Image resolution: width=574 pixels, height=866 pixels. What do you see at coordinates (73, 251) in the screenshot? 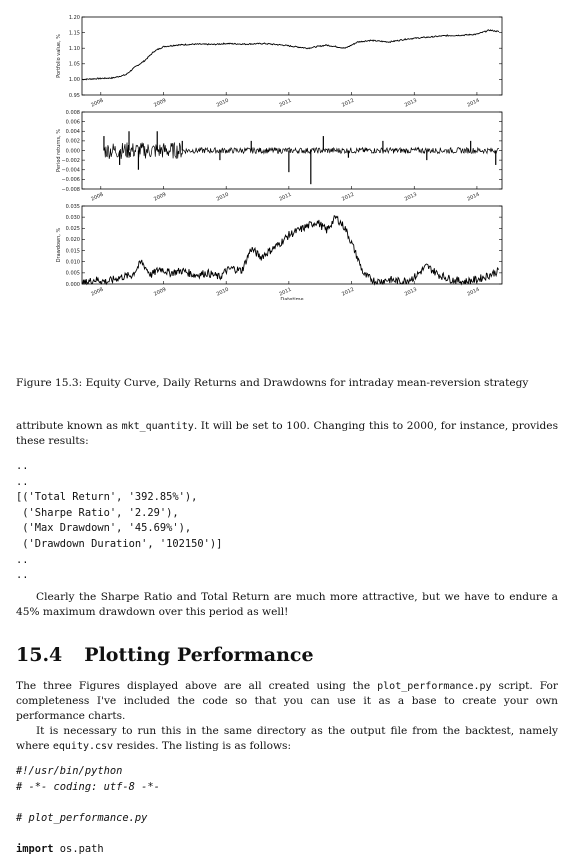
I see `y-tick-label: 0.015` at bounding box center [73, 251].